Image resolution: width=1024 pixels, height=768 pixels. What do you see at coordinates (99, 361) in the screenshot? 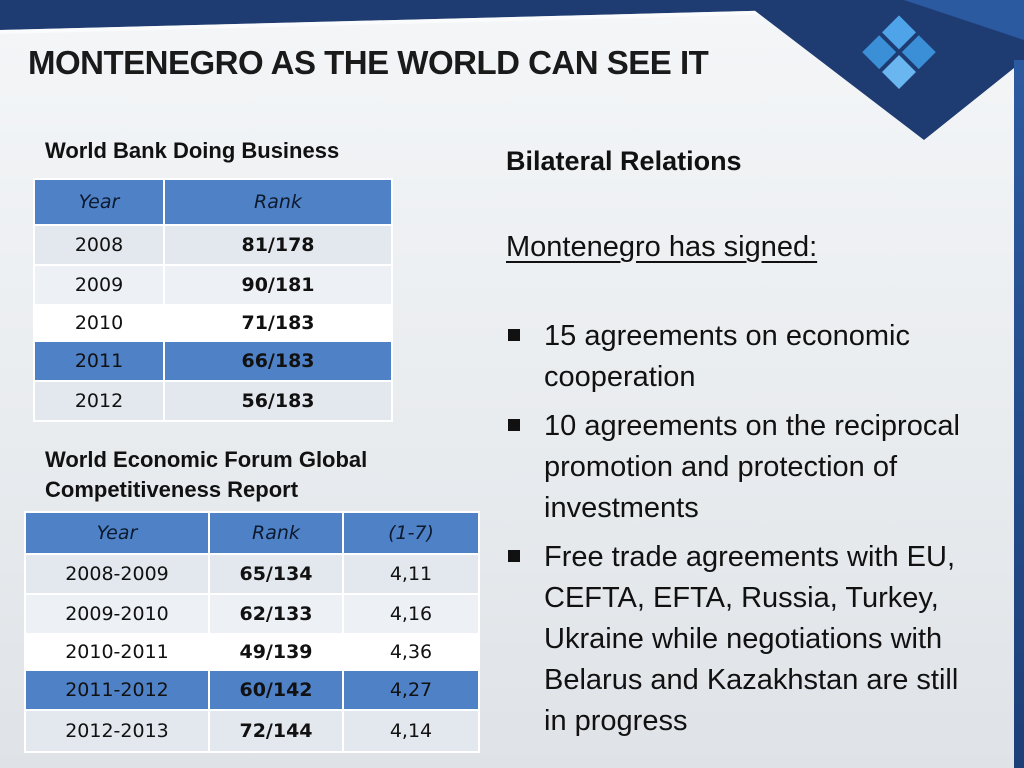
I see `cell-year: 2011` at bounding box center [99, 361].